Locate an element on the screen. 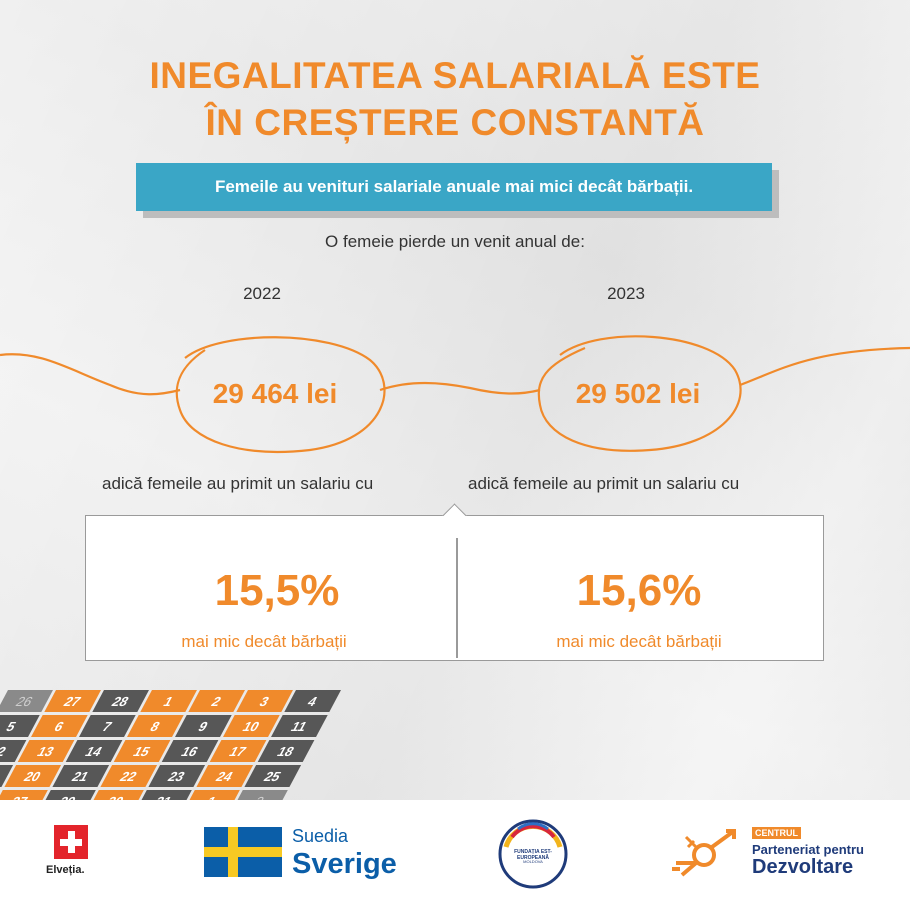 The width and height of the screenshot is (910, 918). calendar-day: 23 is located at coordinates (177, 776).